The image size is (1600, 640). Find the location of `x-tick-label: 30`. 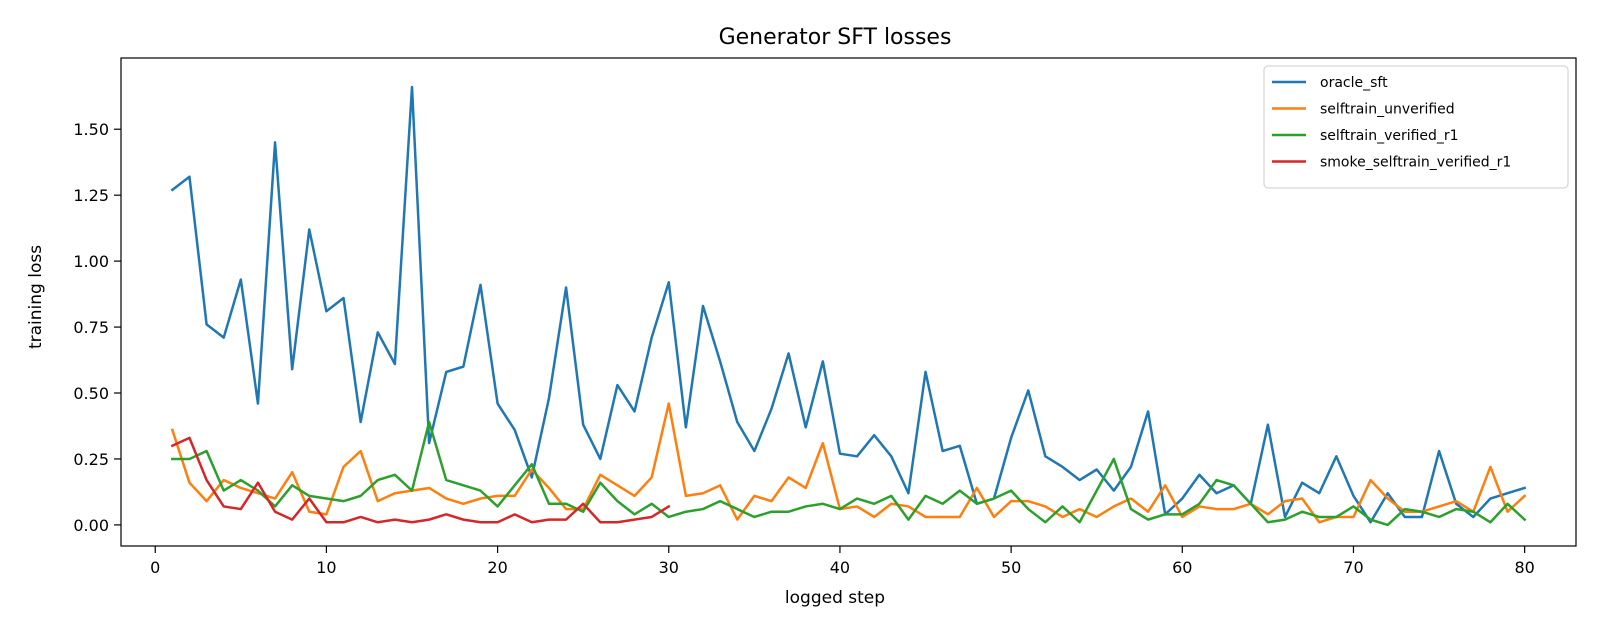

x-tick-label: 30 is located at coordinates (669, 567).